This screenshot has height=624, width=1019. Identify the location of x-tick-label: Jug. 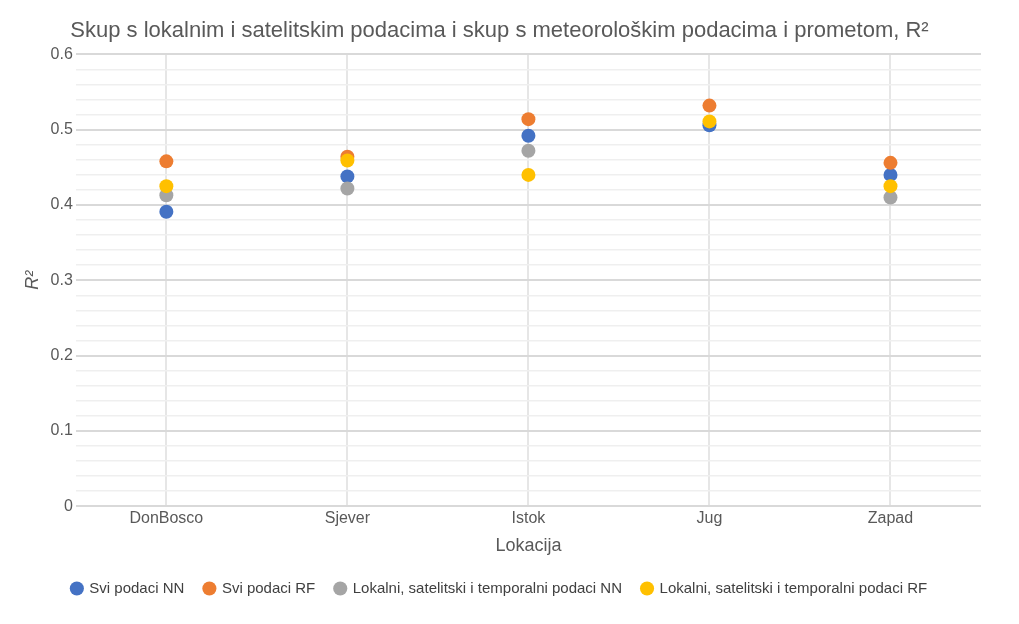
(709, 518).